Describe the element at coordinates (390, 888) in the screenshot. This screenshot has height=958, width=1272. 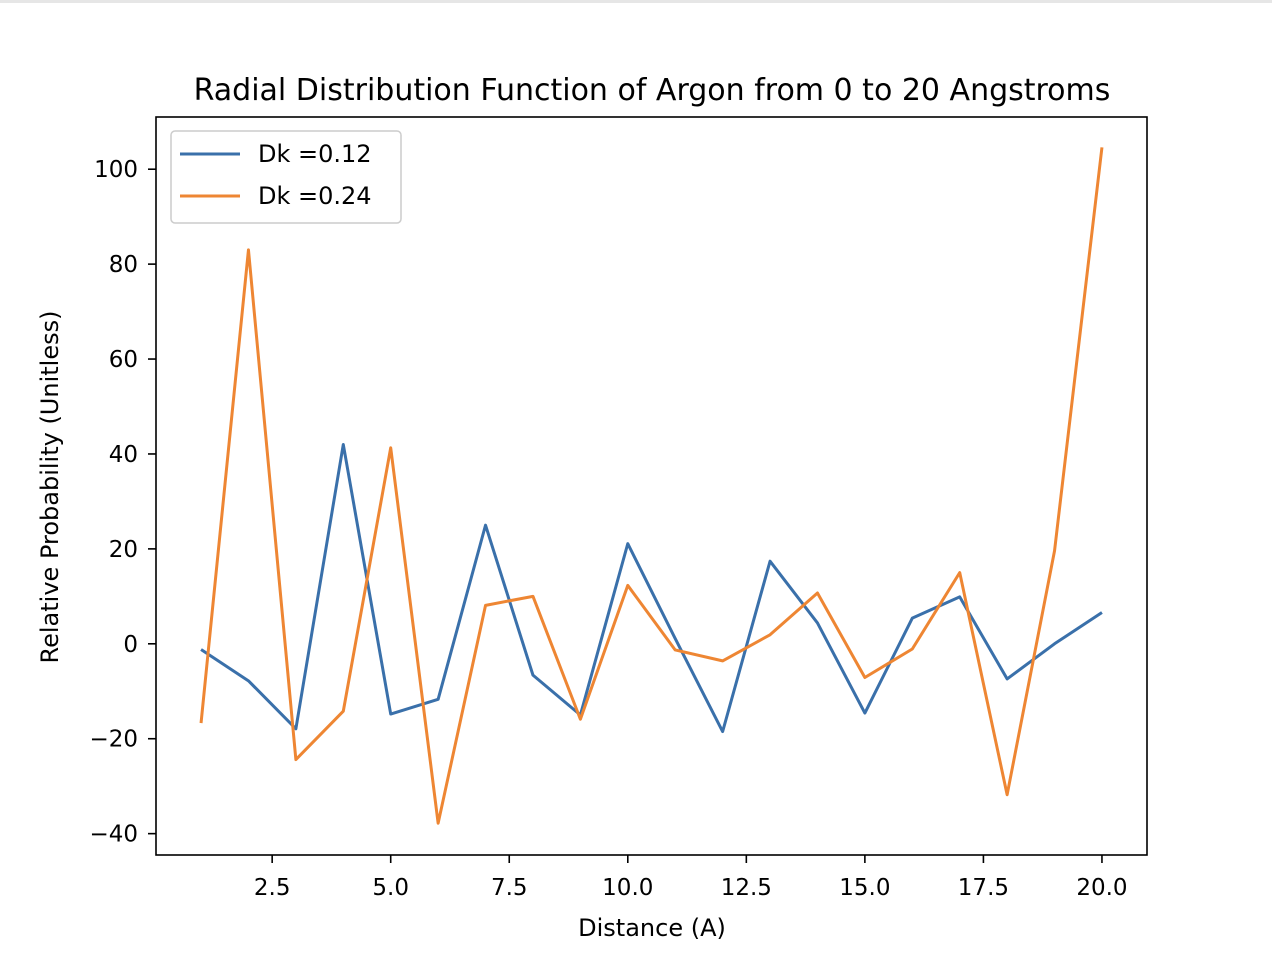
I see `x-tick-label: 5.0` at that location.